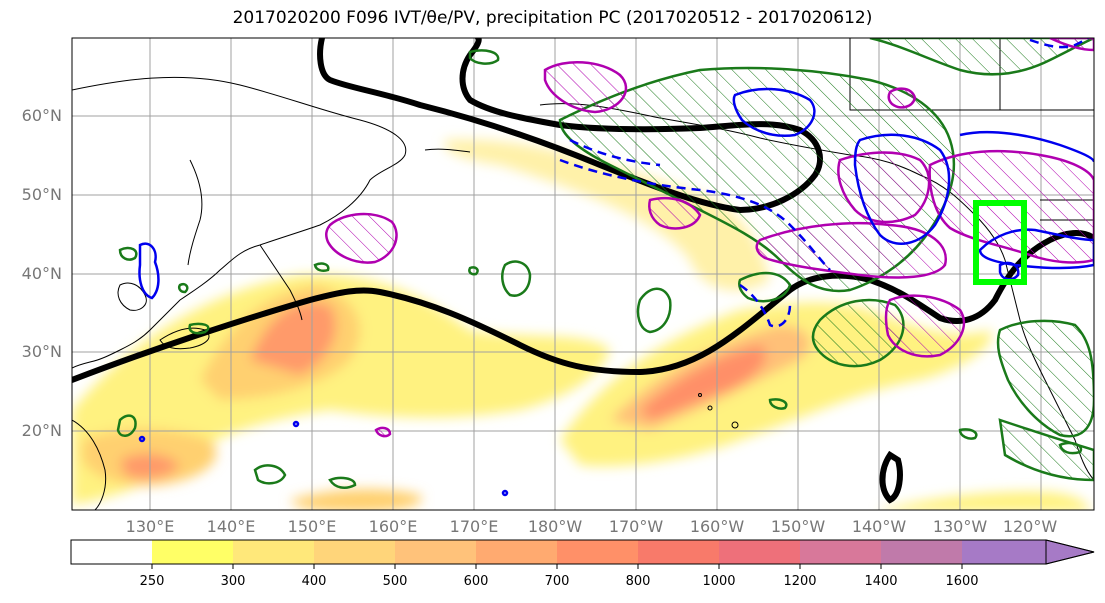 The width and height of the screenshot is (1105, 603). What do you see at coordinates (798, 526) in the screenshot?
I see `lon-label: 150°W` at bounding box center [798, 526].